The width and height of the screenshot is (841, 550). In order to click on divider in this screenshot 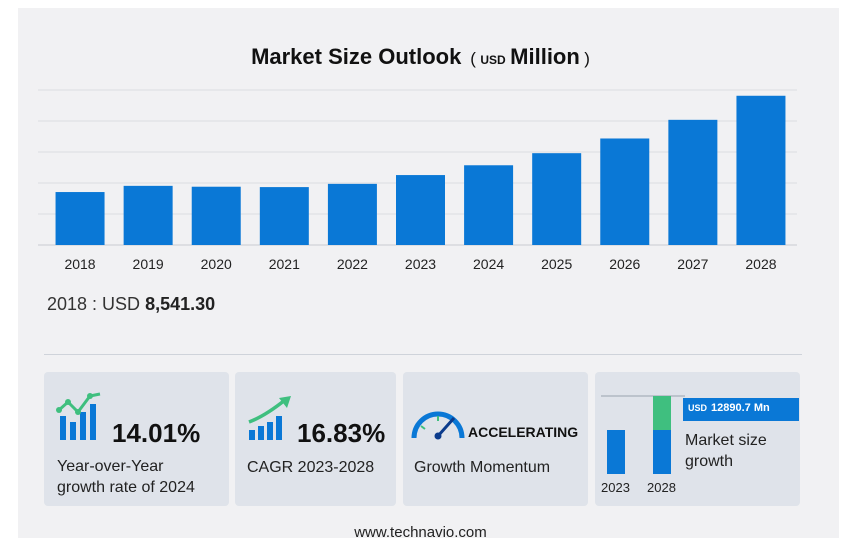, I will do `click(423, 354)`.